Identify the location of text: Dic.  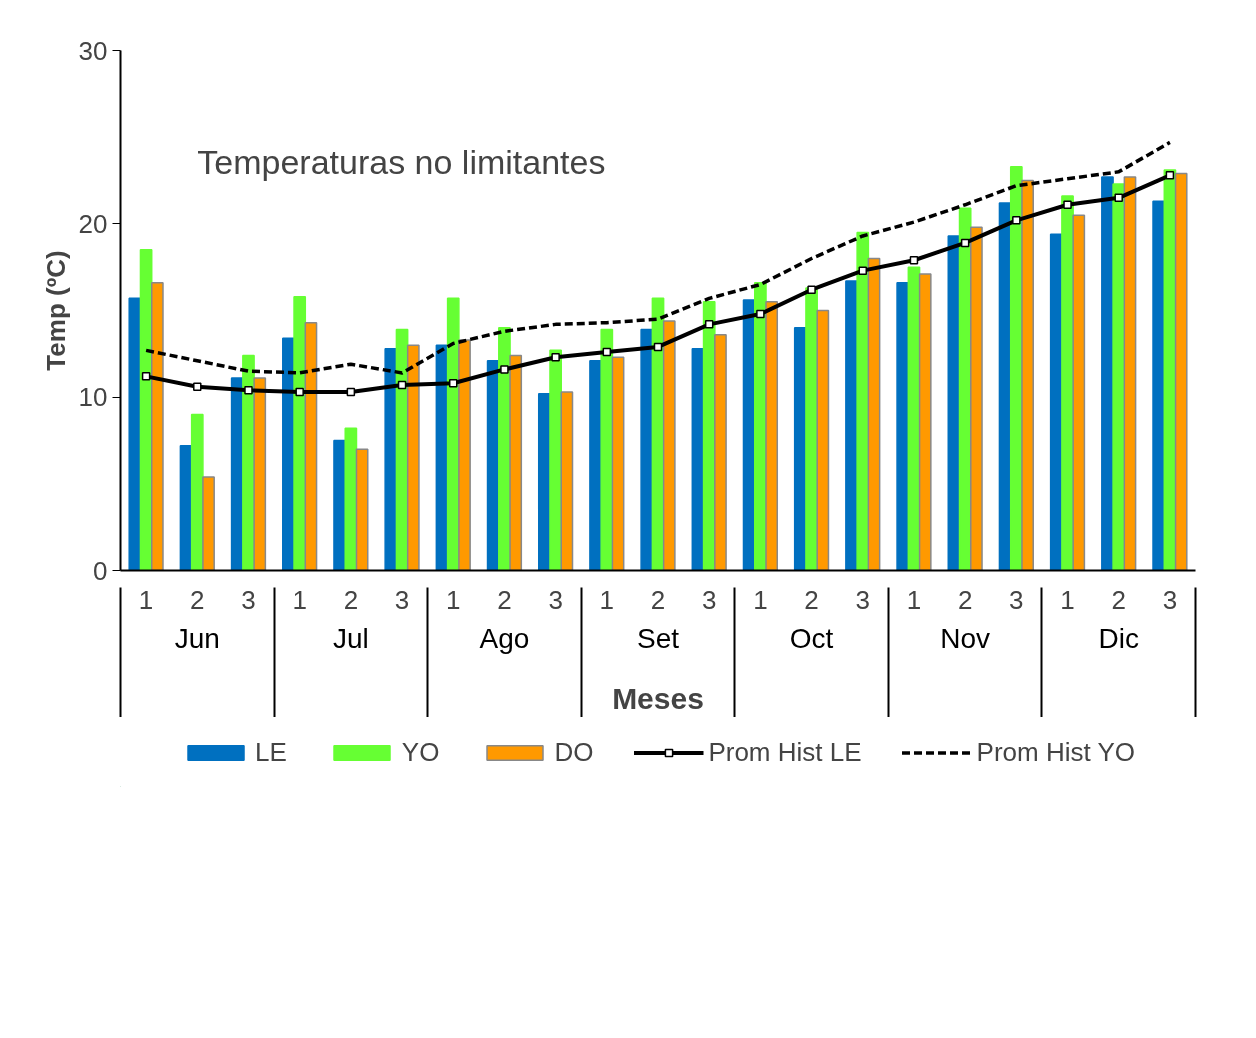
(1118, 638).